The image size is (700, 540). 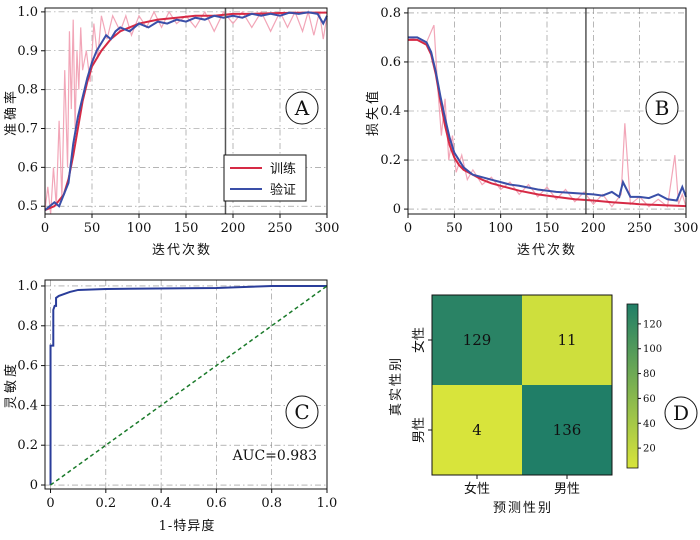 I want to click on panel-b-ytick-label: 0, so click(x=397, y=209).